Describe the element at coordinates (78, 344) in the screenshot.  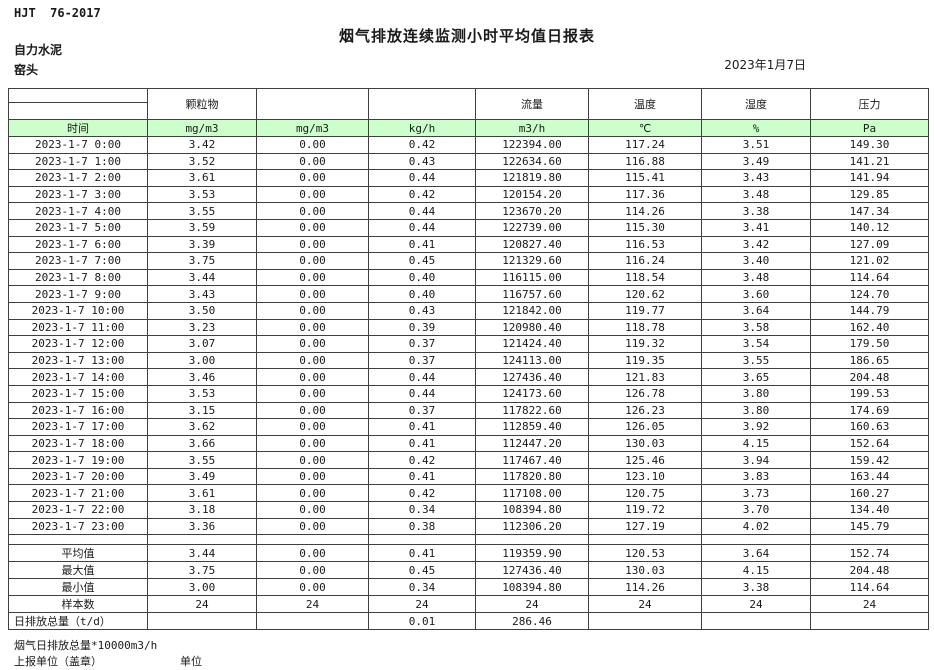
I see `time-cell: 2023-1-7 12:00` at that location.